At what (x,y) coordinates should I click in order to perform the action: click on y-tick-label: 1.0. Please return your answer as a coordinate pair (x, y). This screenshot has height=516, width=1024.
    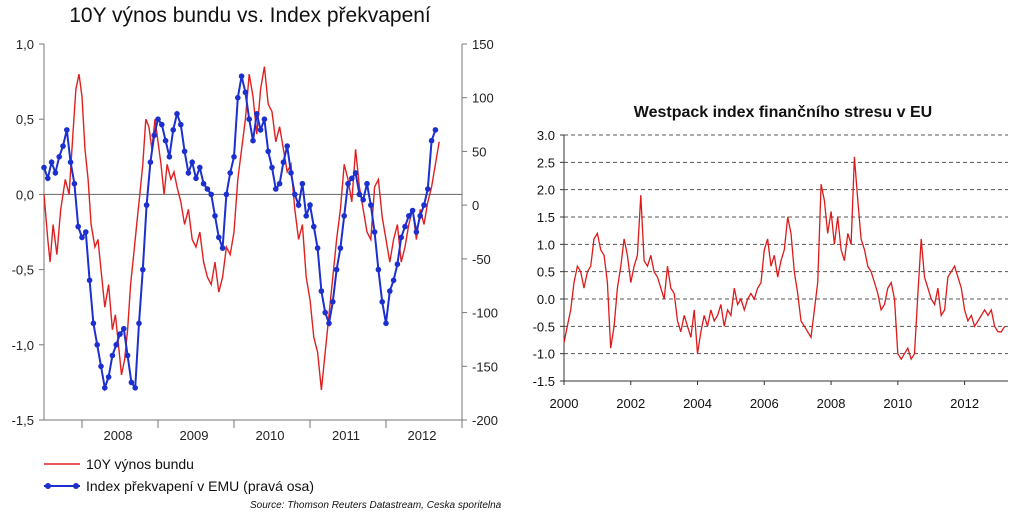
    Looking at the image, I should click on (546, 244).